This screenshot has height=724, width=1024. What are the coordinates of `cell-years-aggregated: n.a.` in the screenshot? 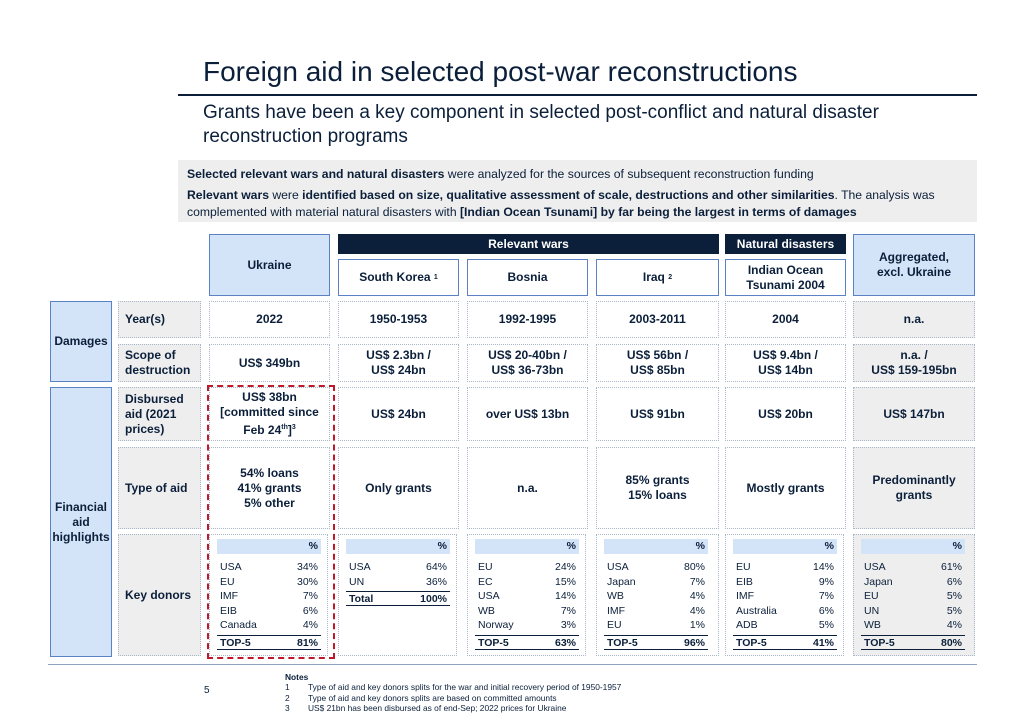 It's located at (914, 319).